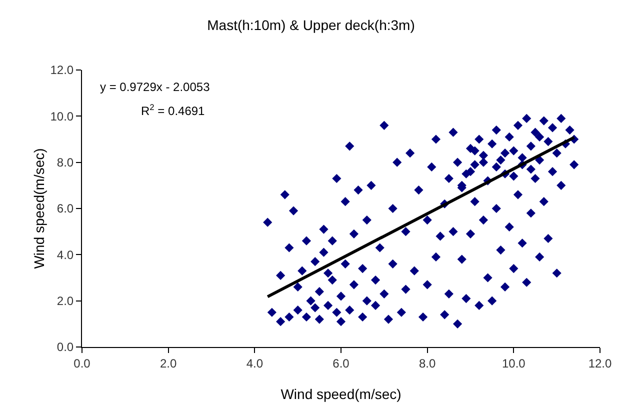 This screenshot has height=406, width=622. What do you see at coordinates (168, 363) in the screenshot?
I see `x-tick-label: 2.0` at bounding box center [168, 363].